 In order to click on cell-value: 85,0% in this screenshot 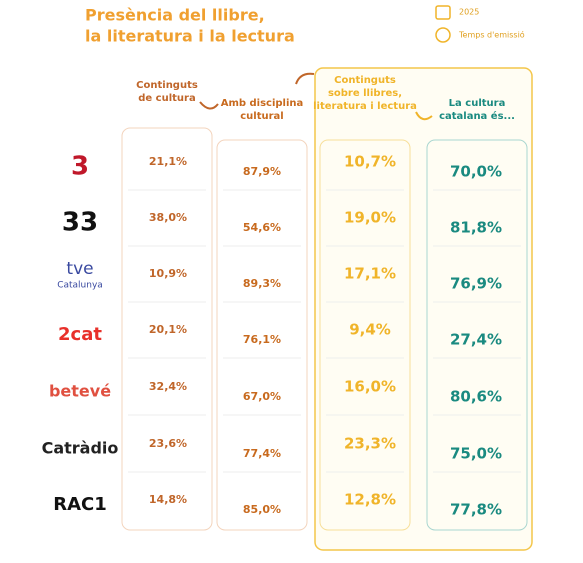, I will do `click(262, 509)`.